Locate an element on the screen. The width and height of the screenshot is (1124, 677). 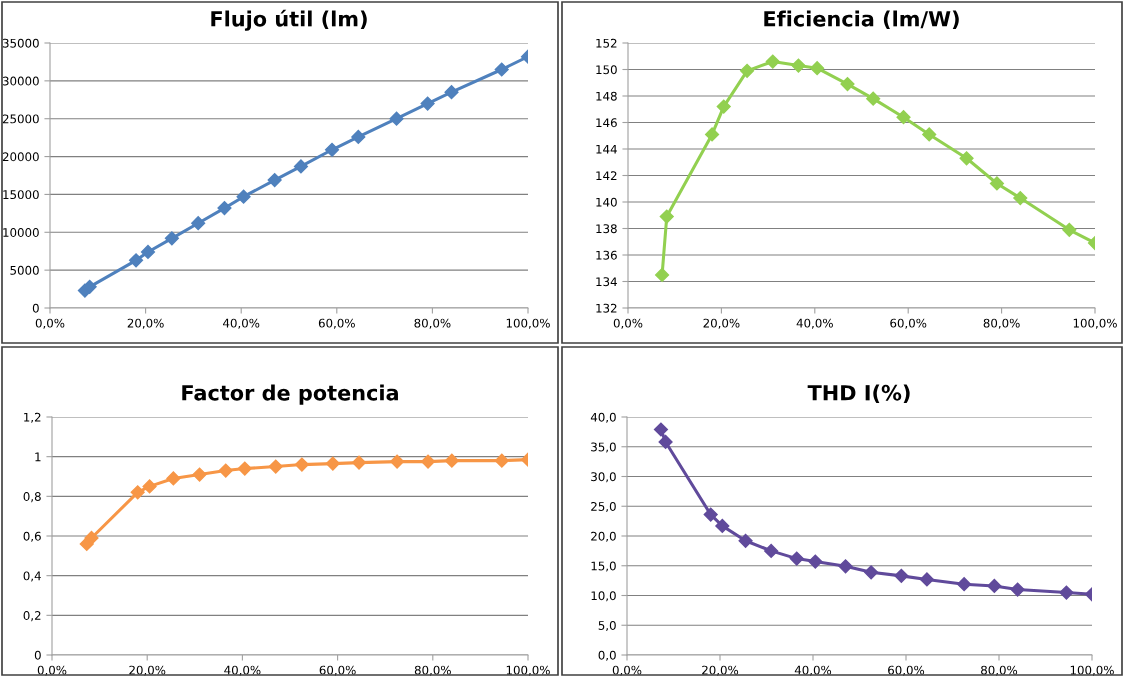
y-tick-label: 132 is located at coordinates (606, 308).